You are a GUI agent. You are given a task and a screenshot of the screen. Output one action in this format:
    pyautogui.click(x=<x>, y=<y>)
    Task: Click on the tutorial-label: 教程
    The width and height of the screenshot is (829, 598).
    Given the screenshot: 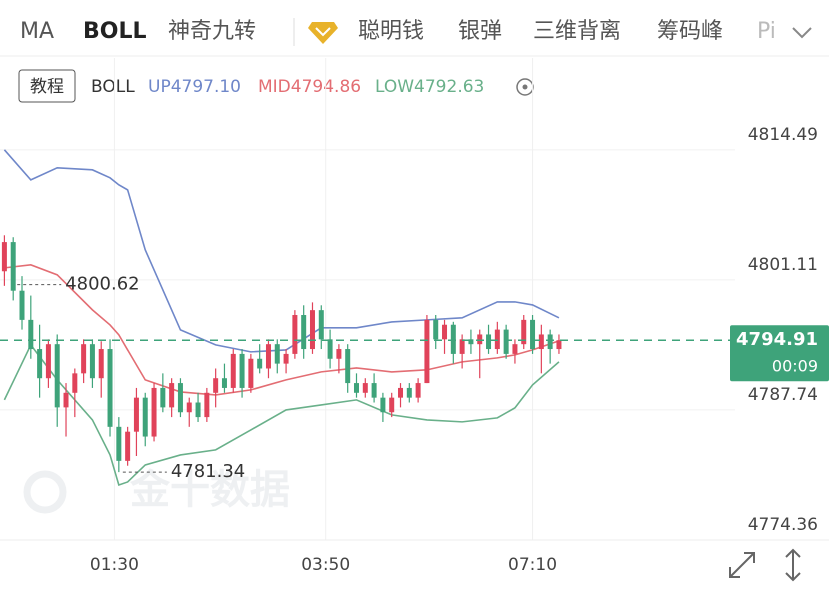 What is the action you would take?
    pyautogui.click(x=47, y=87)
    